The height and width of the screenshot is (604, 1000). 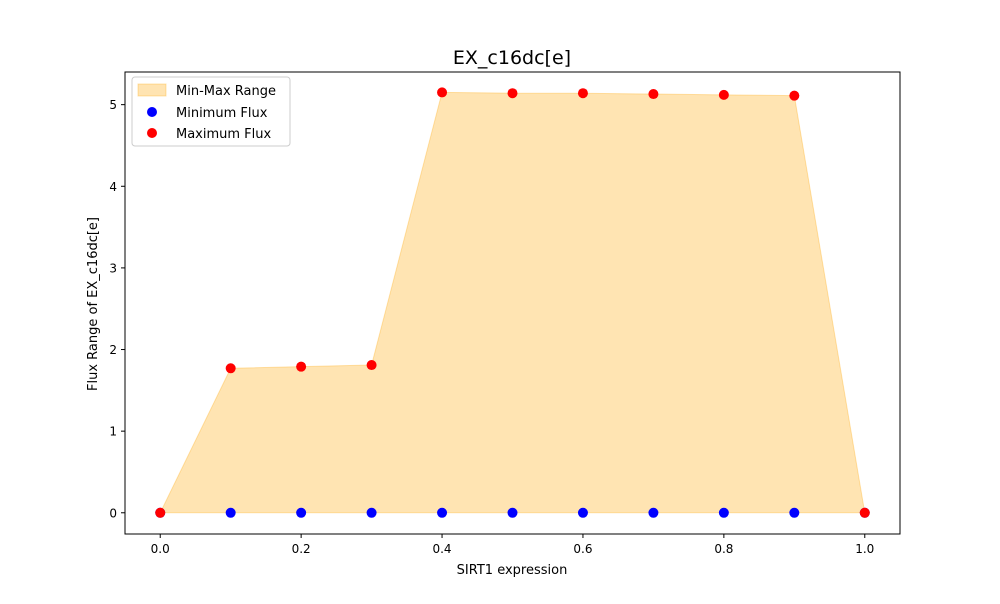 I want to click on legend-label-range: Min-Max Range, so click(x=226, y=91).